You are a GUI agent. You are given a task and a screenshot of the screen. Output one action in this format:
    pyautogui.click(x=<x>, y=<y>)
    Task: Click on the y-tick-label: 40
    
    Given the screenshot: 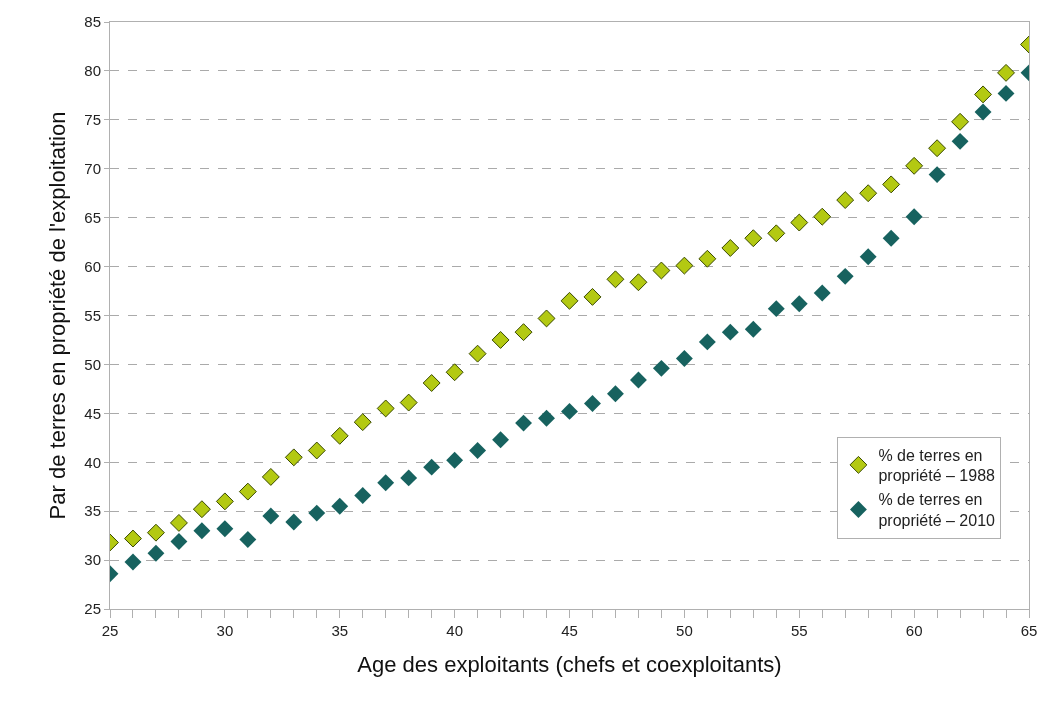 What is the action you would take?
    pyautogui.click(x=92, y=462)
    